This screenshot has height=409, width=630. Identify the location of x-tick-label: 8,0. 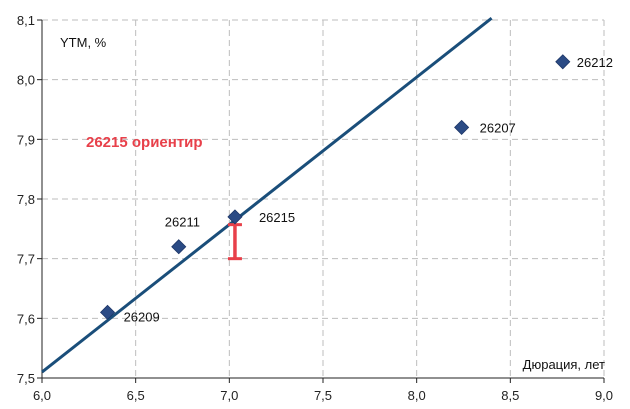
(417, 395).